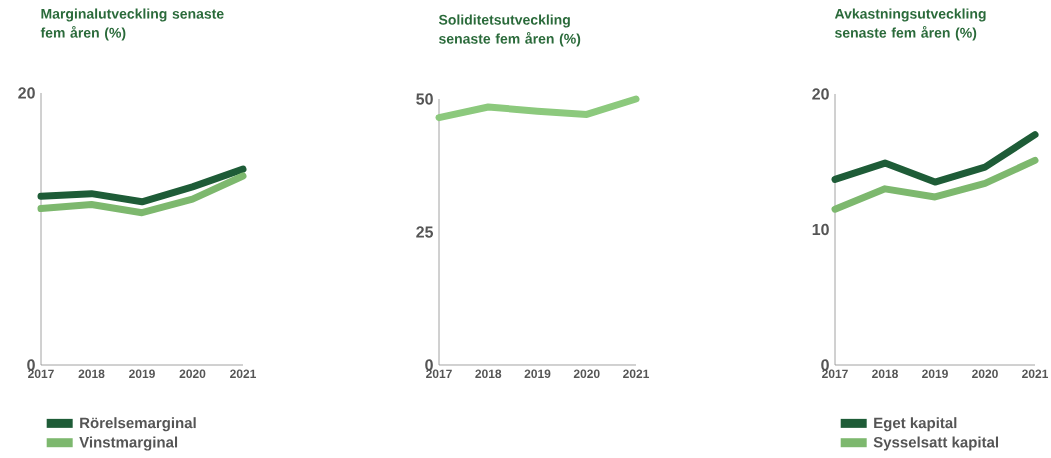  I want to click on y-tick-label: 50, so click(424, 99).